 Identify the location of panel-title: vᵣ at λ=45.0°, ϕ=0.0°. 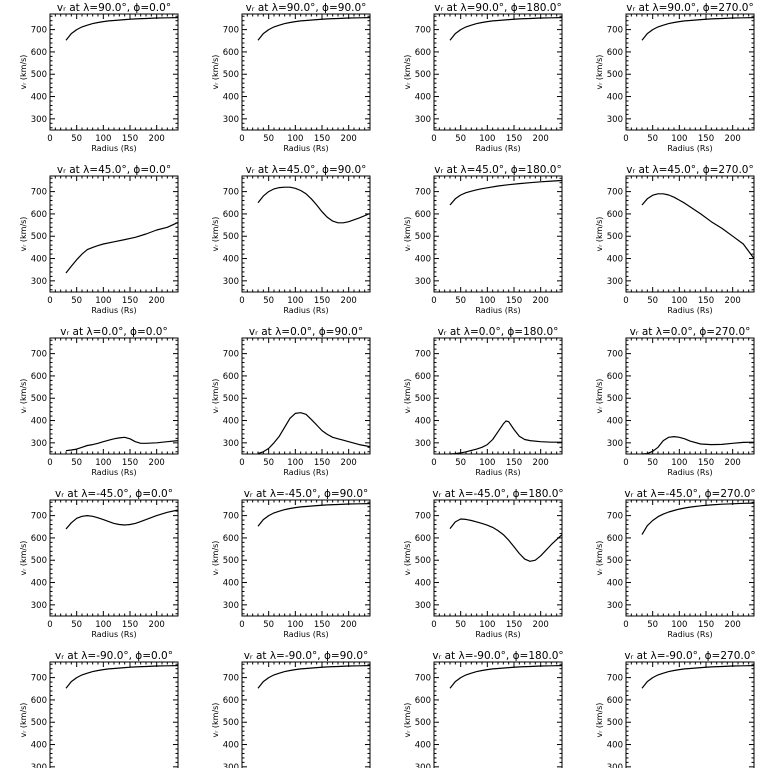
(114, 170).